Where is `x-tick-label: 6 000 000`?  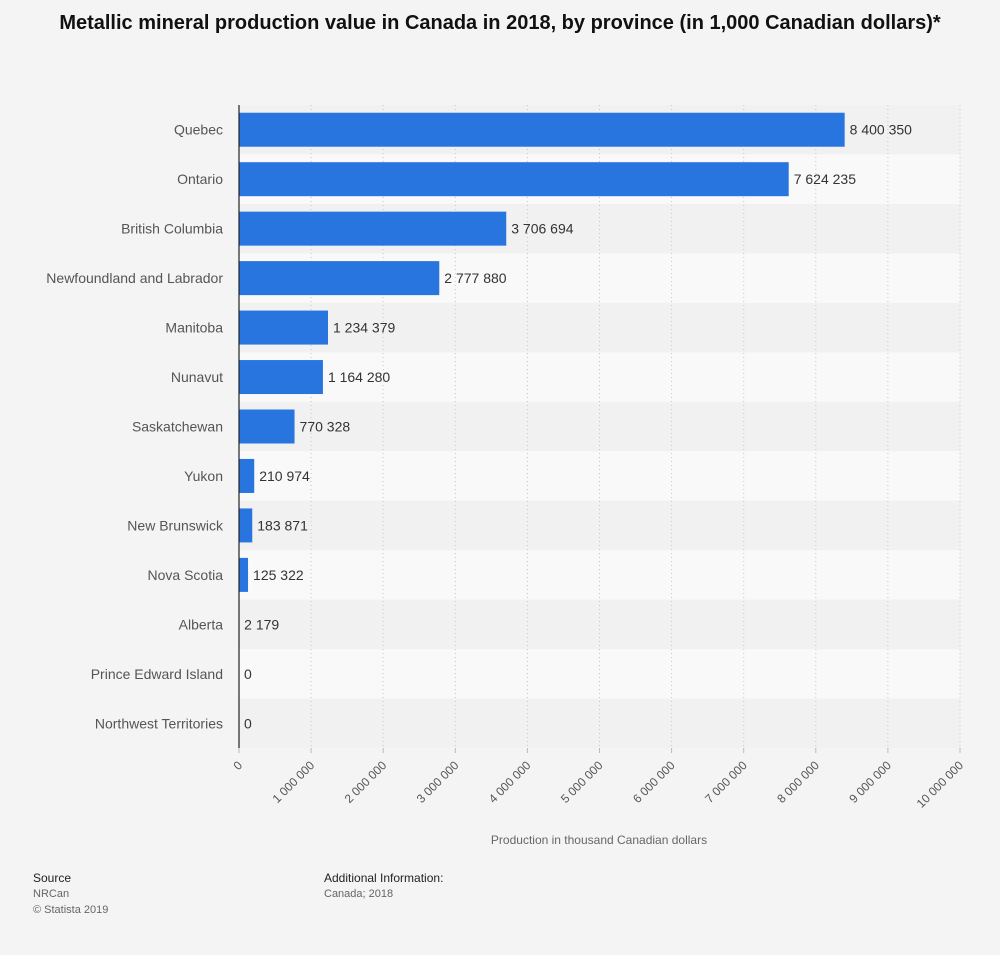
x-tick-label: 6 000 000 is located at coordinates (654, 782).